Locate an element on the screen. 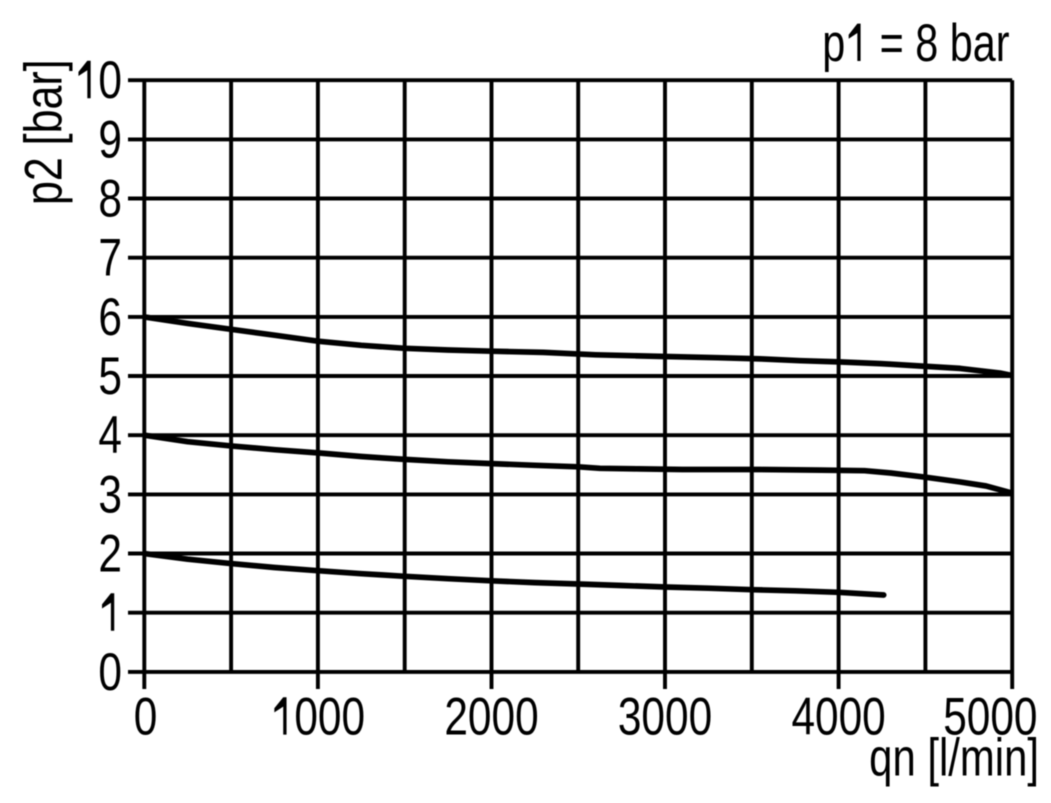 Image resolution: width=1051 pixels, height=803 pixels. svg-text: 3 is located at coordinates (110, 495).